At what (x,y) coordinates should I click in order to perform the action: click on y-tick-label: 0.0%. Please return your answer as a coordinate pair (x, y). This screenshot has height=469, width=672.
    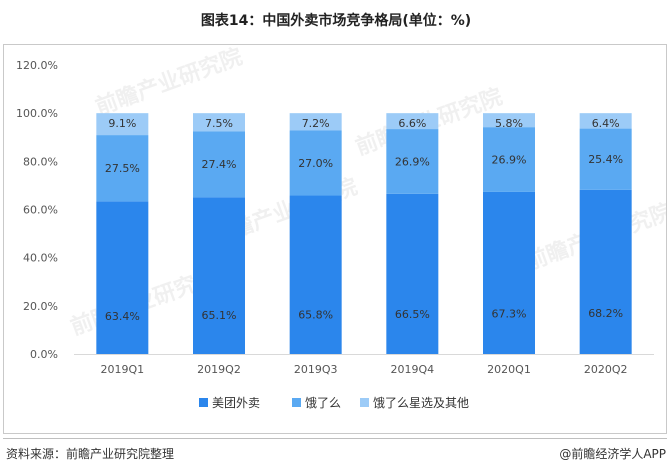
    Looking at the image, I should click on (44, 354).